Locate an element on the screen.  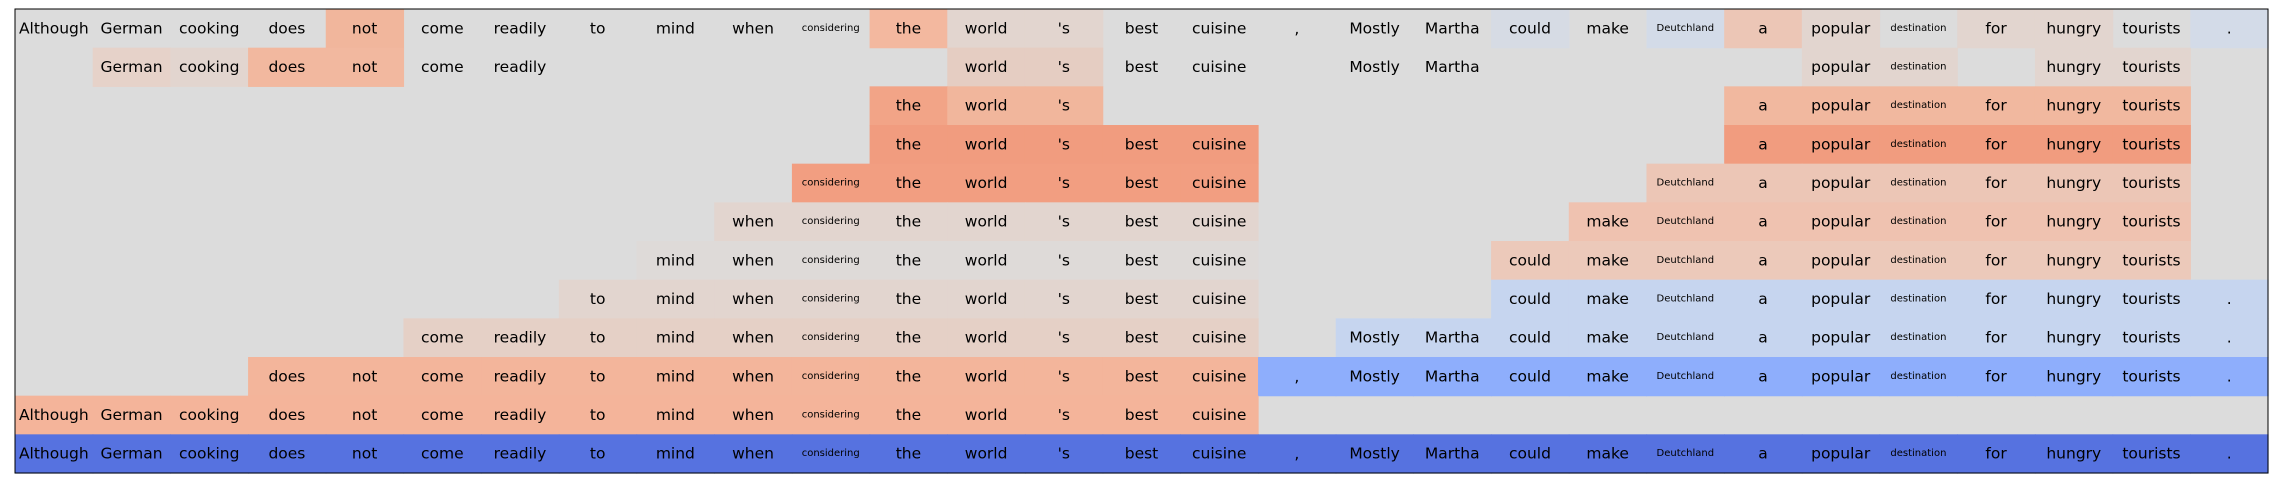
token-label: mind is located at coordinates (675, 415).